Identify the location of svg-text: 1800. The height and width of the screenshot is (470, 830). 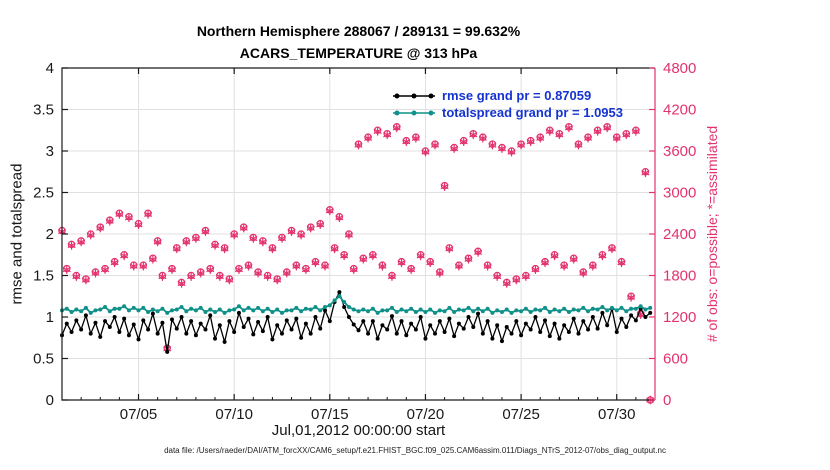
(679, 276).